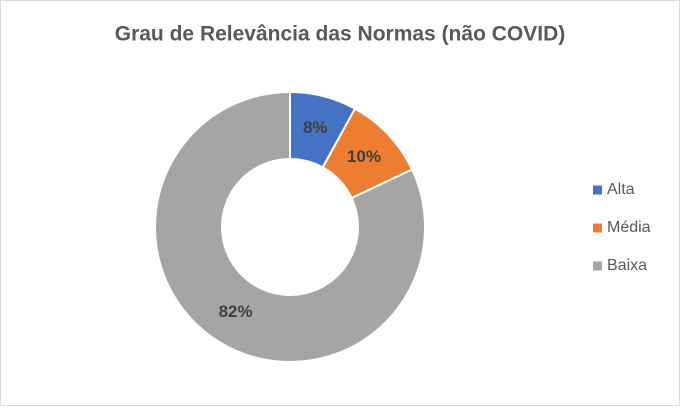 This screenshot has height=411, width=680. What do you see at coordinates (315, 127) in the screenshot?
I see `data-label: 8%` at bounding box center [315, 127].